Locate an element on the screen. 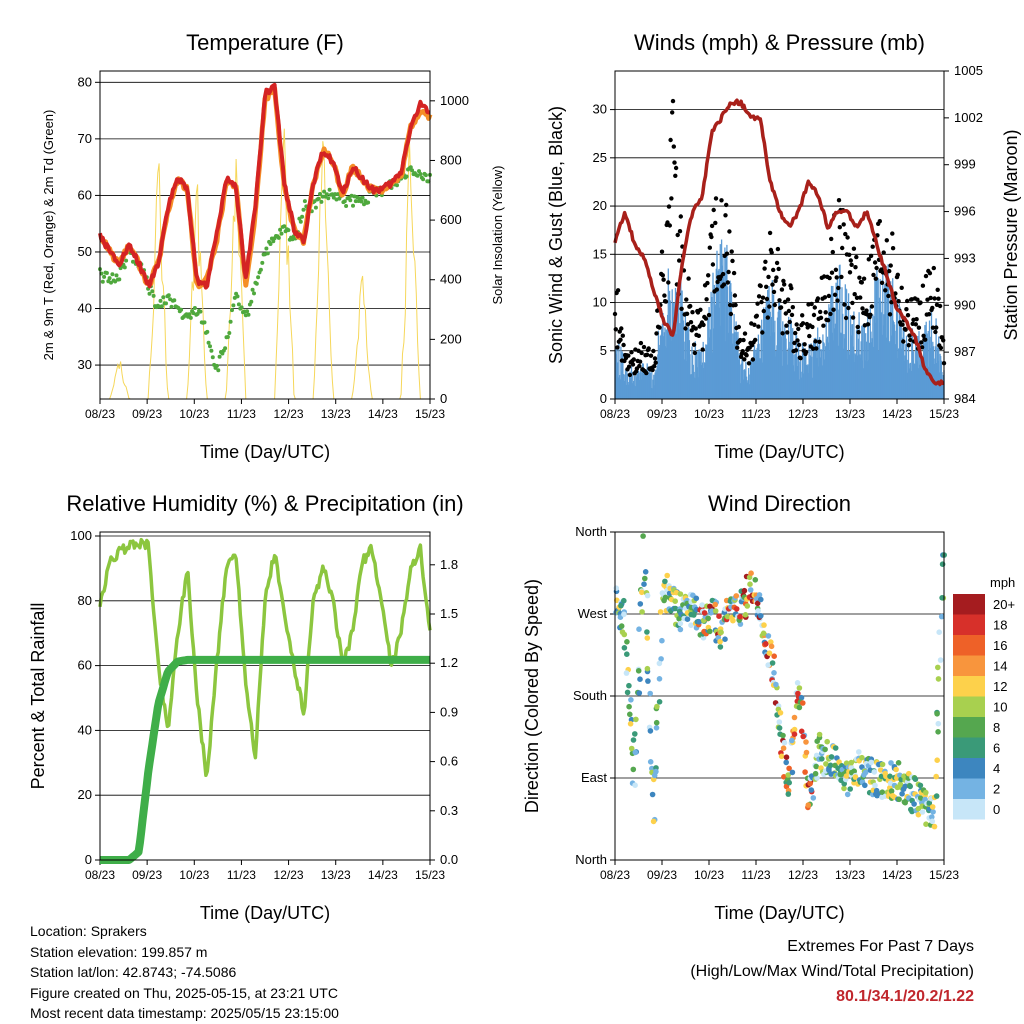 The width and height of the screenshot is (1024, 1024). x-tick-label: 11/23 is located at coordinates (241, 875).